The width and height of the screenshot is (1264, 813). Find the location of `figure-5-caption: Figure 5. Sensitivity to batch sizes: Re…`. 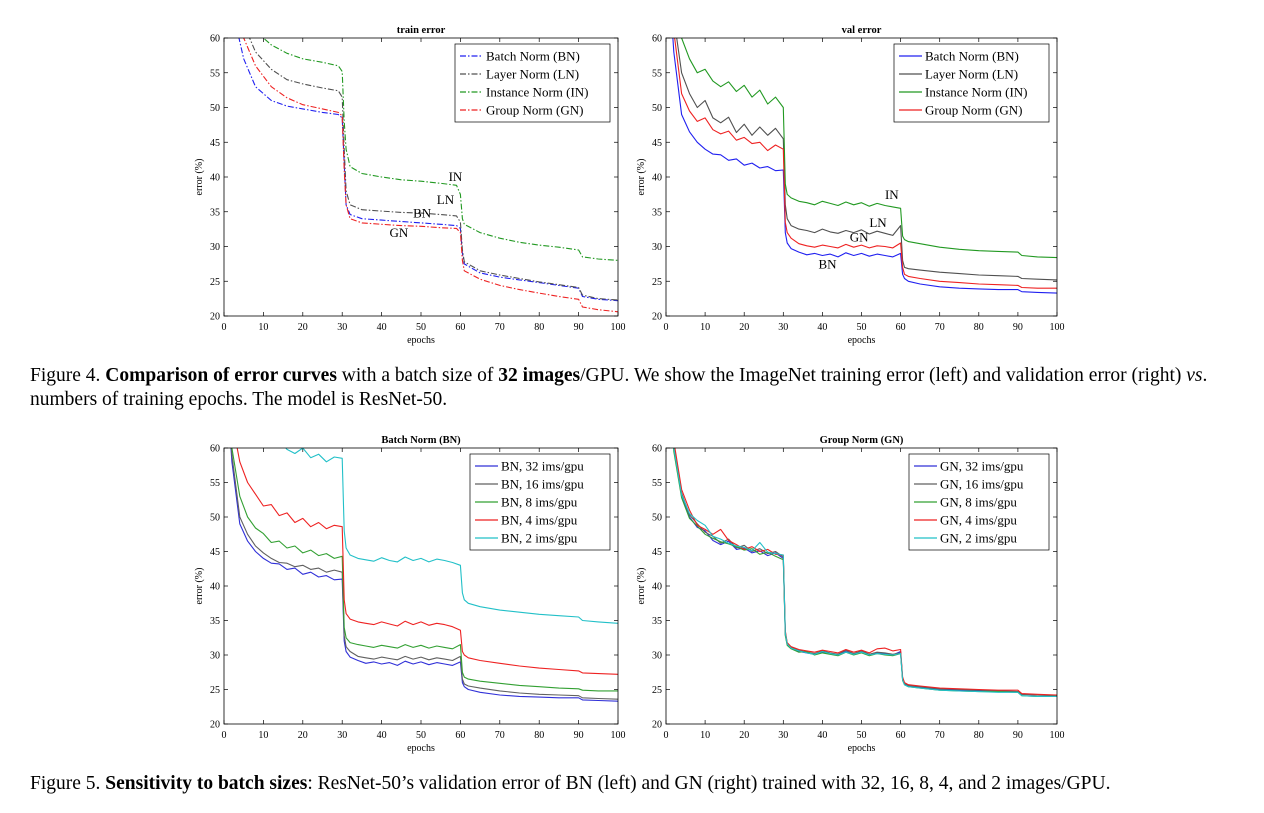

figure-5-caption: Figure 5. Sensitivity to batch sizes: Re… is located at coordinates (637, 784).